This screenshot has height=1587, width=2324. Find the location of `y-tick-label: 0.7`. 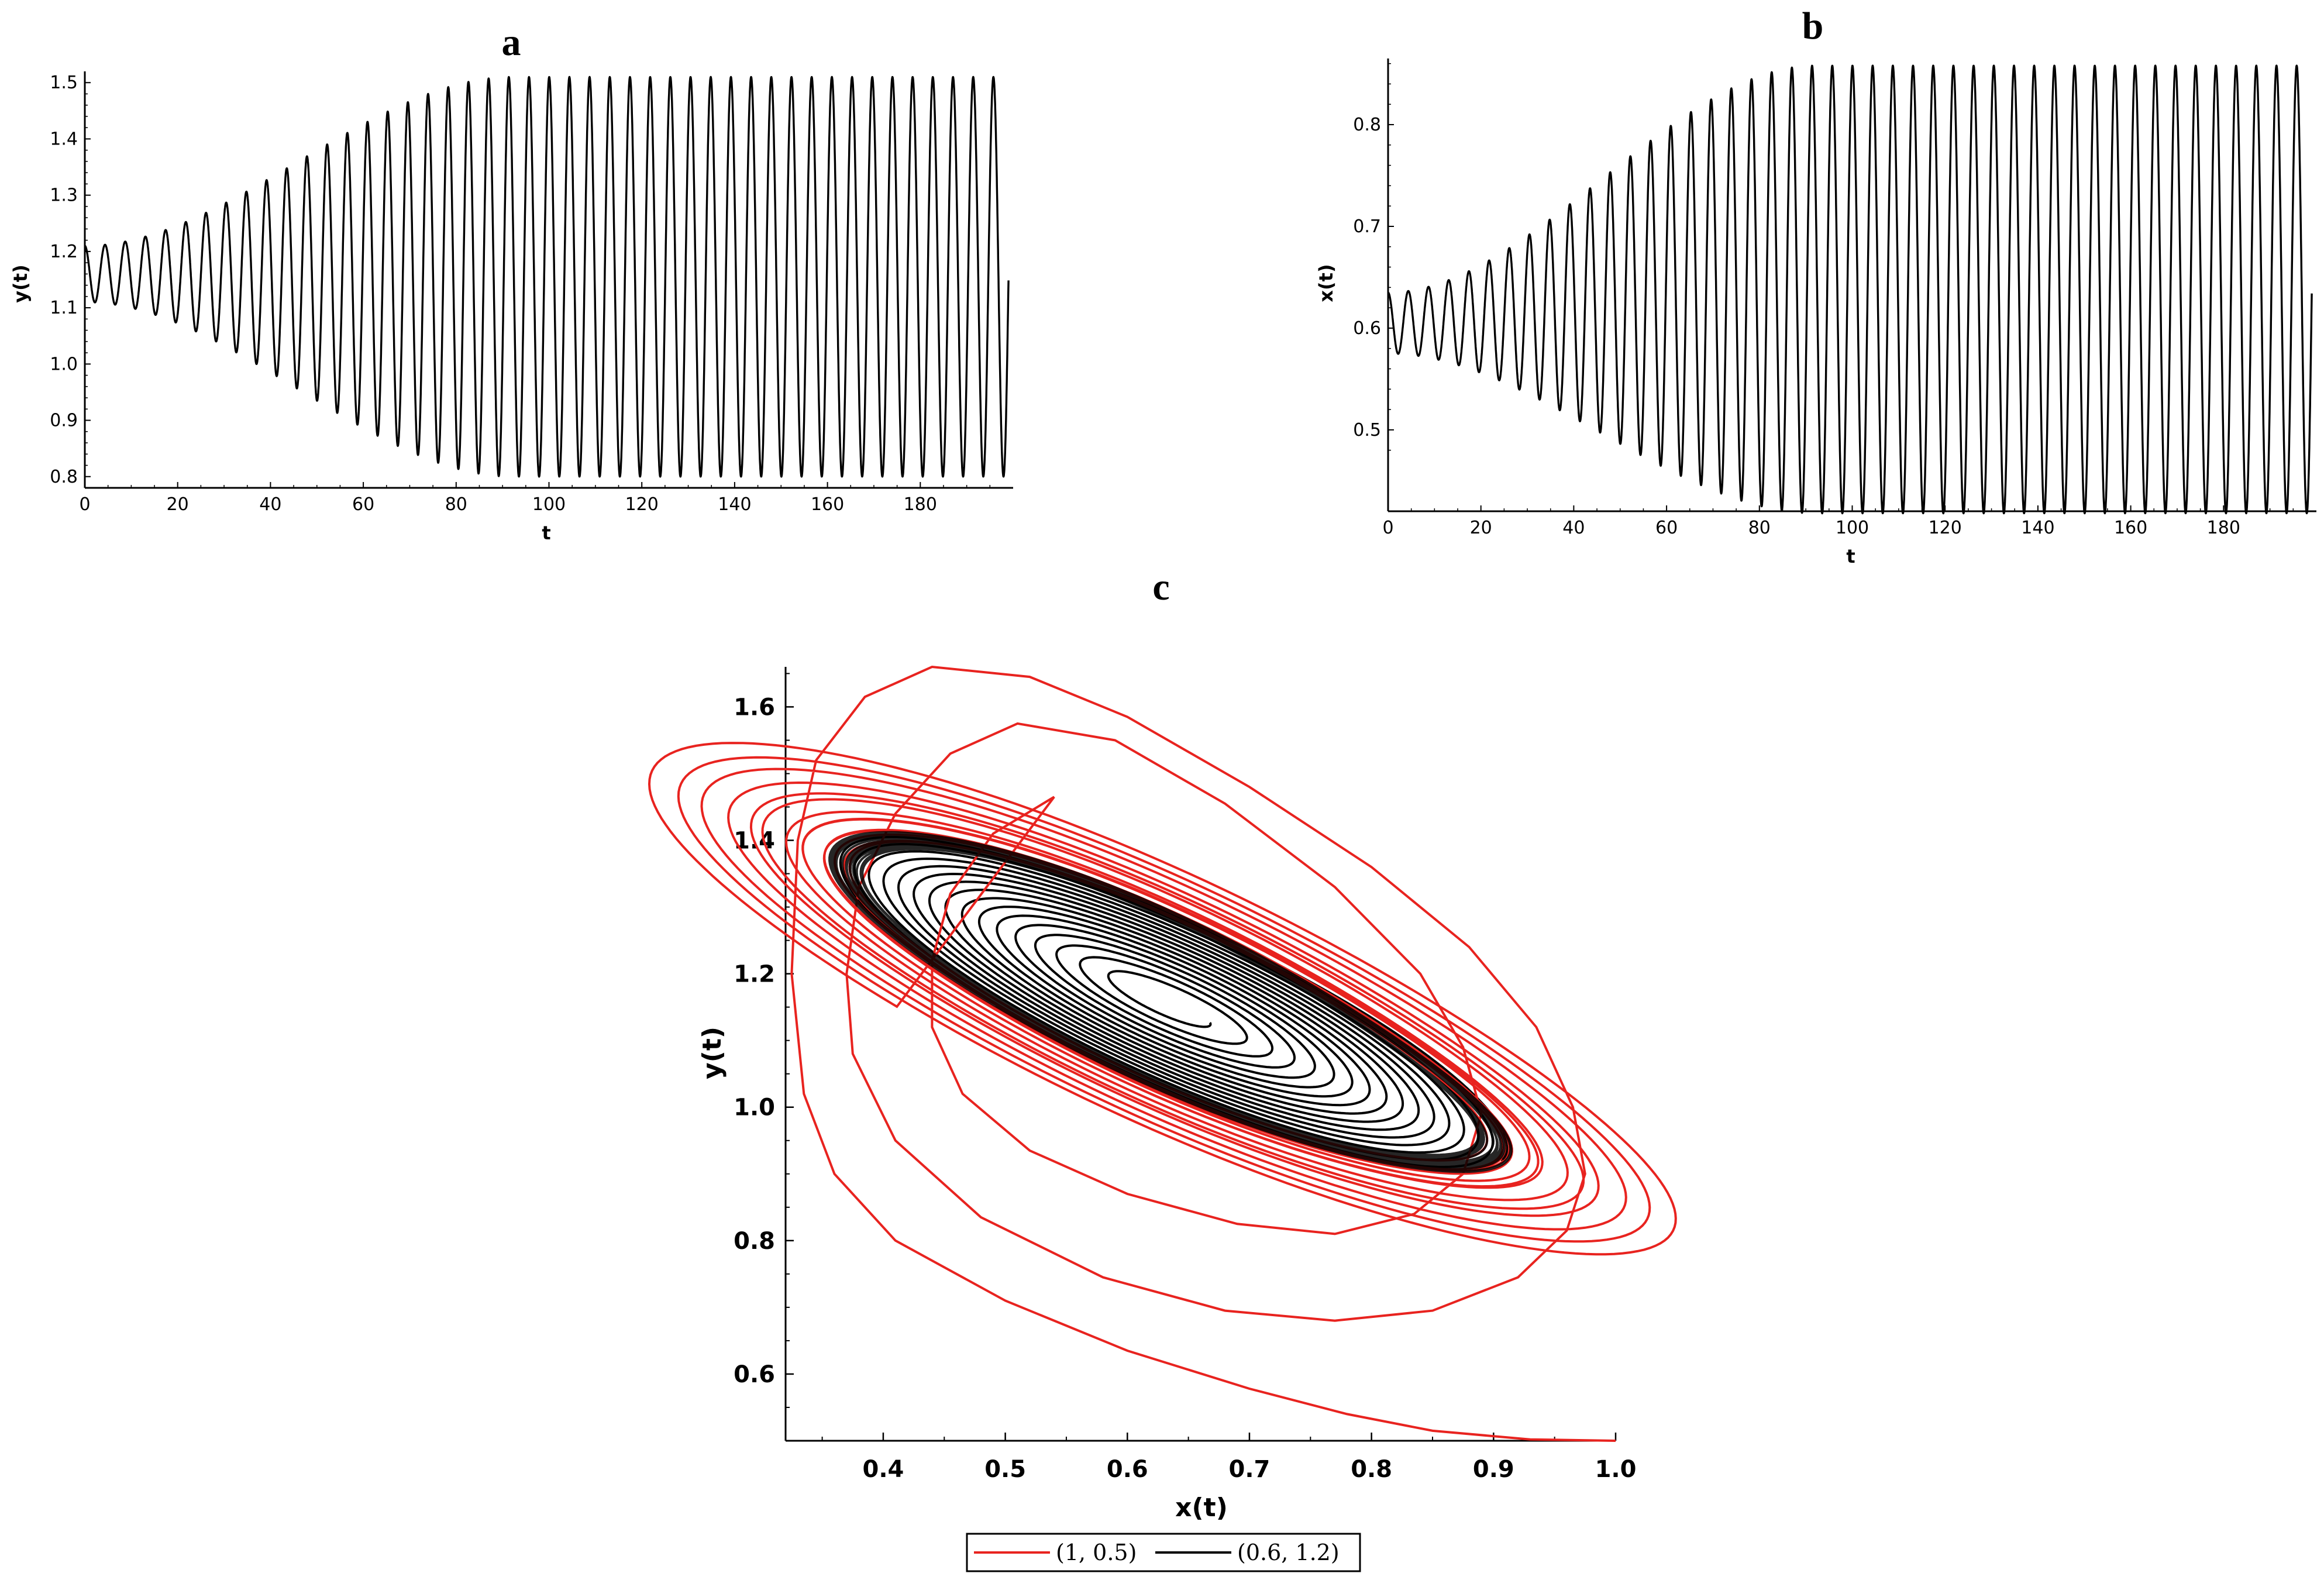

y-tick-label: 0.7 is located at coordinates (1367, 226).